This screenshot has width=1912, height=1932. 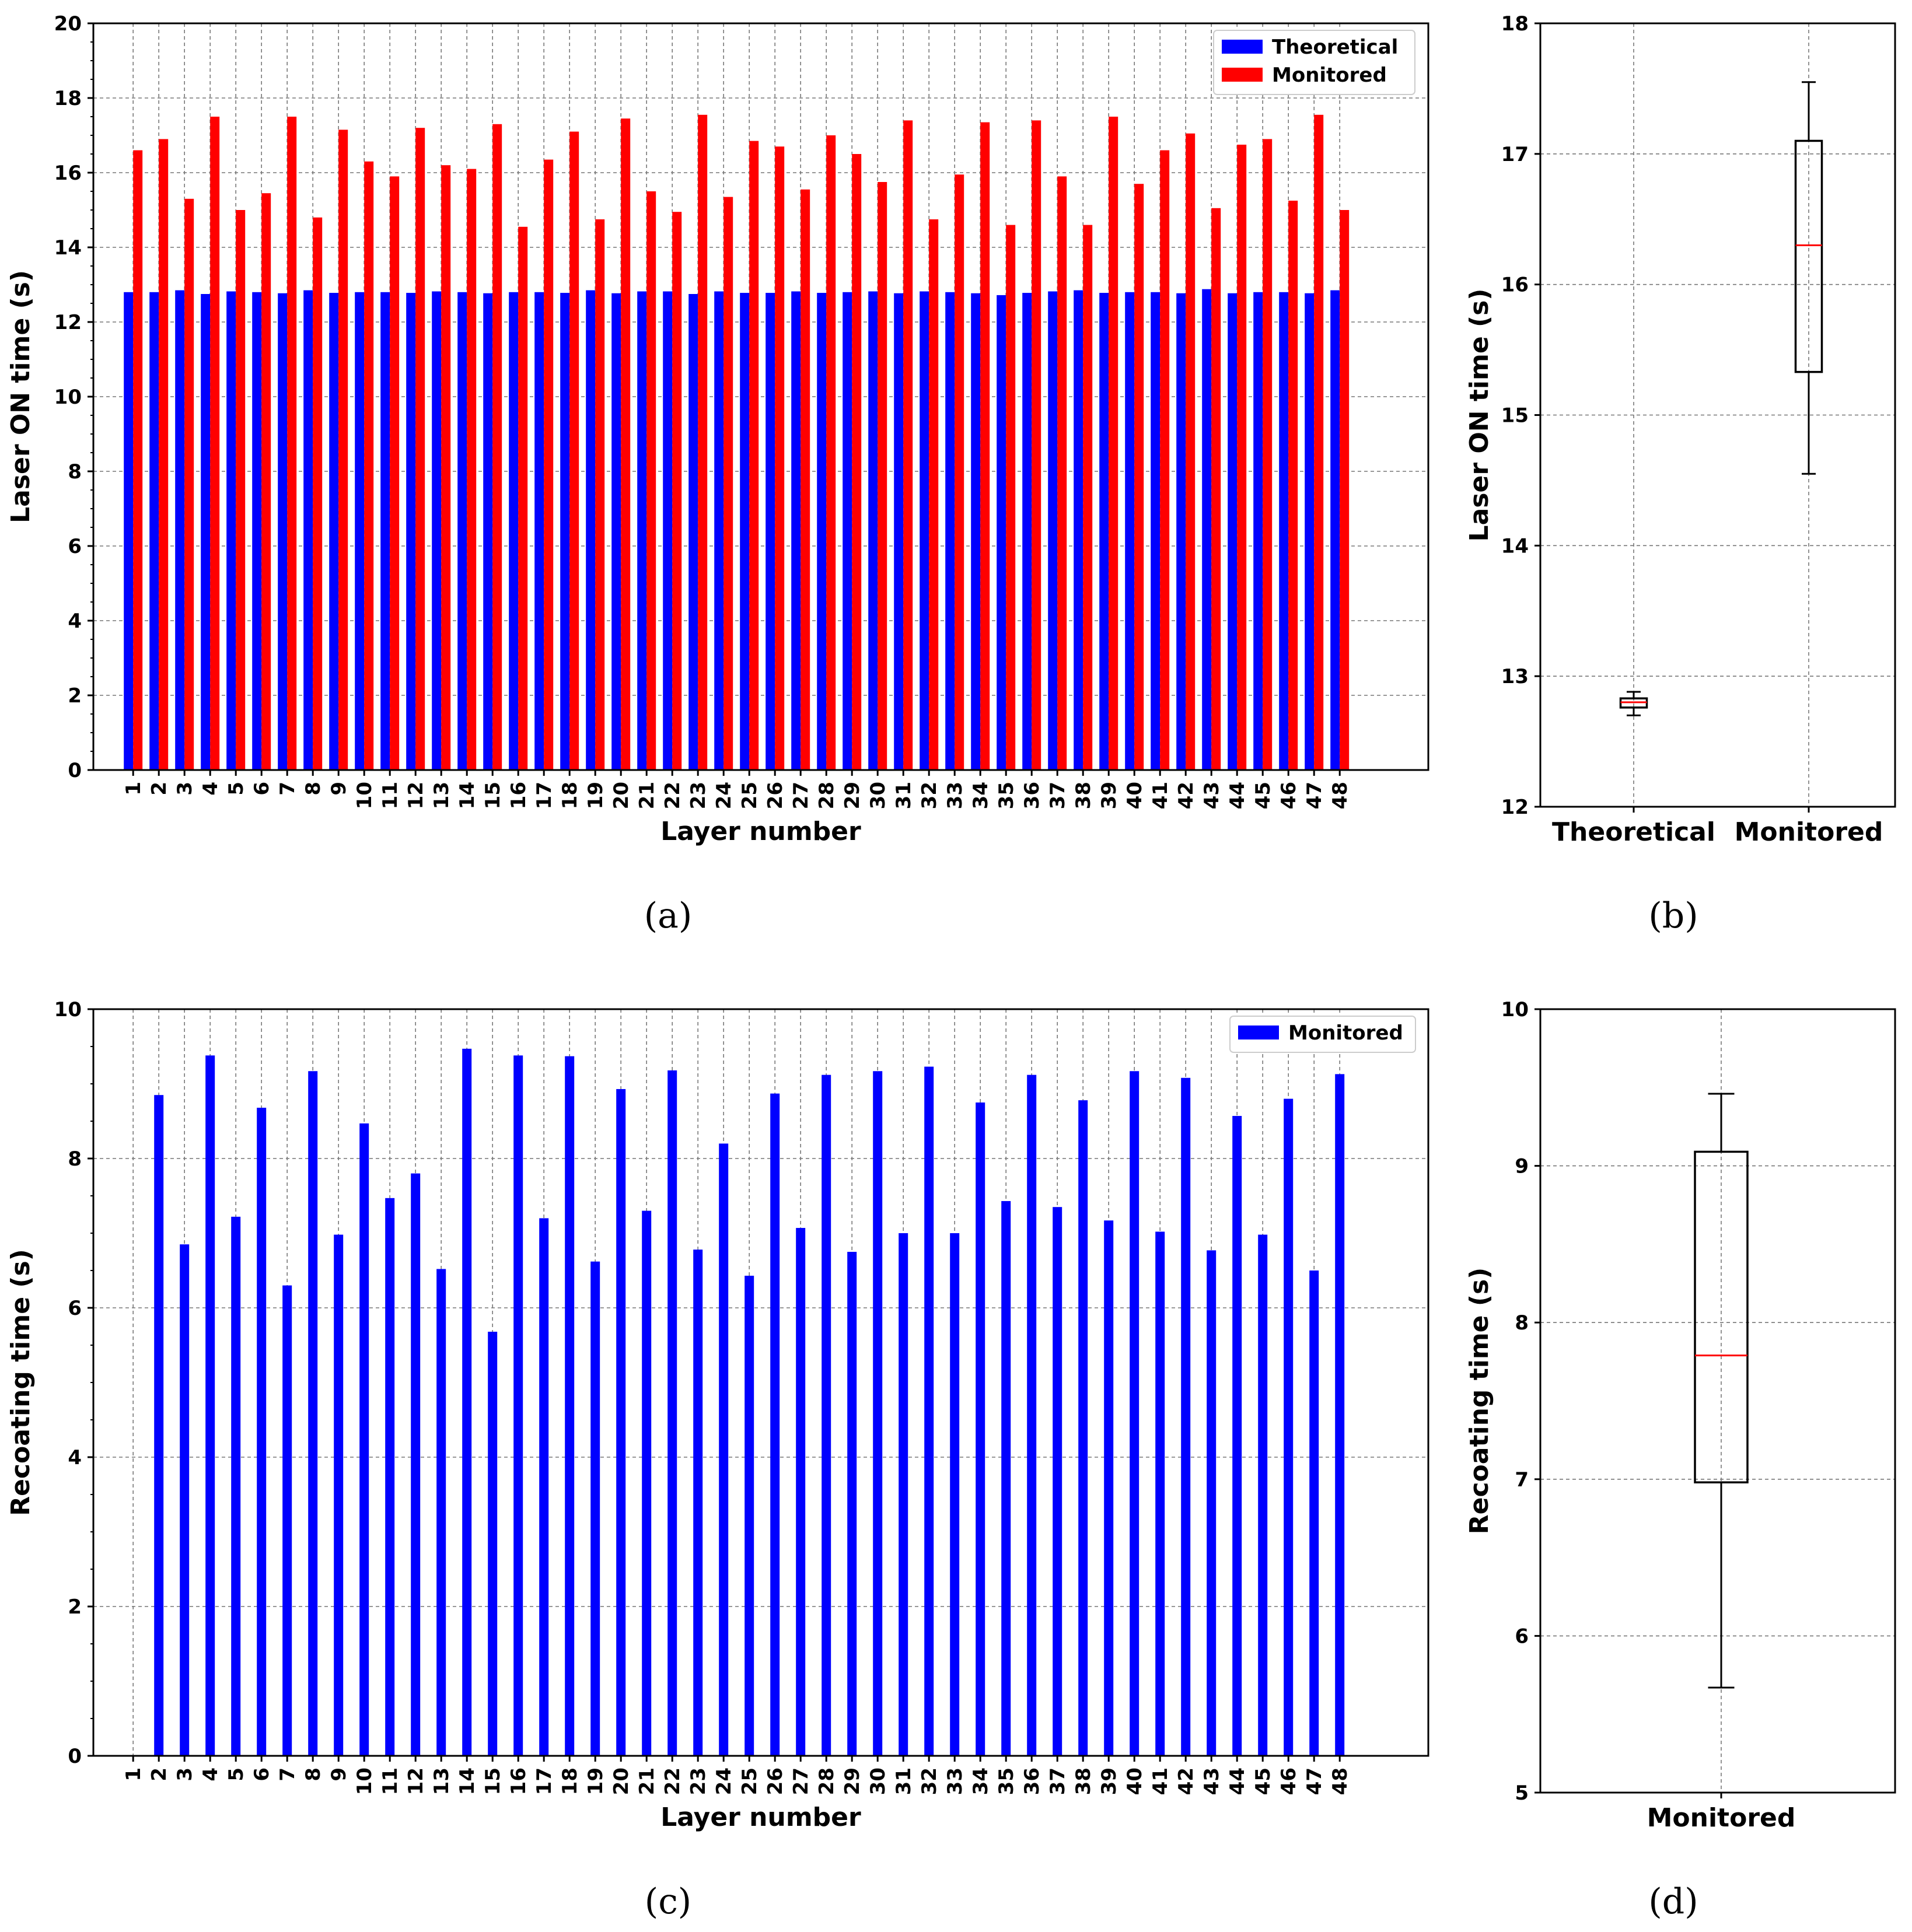 What do you see at coordinates (159, 1775) in the screenshot?
I see `x-tick-label: 2` at bounding box center [159, 1775].